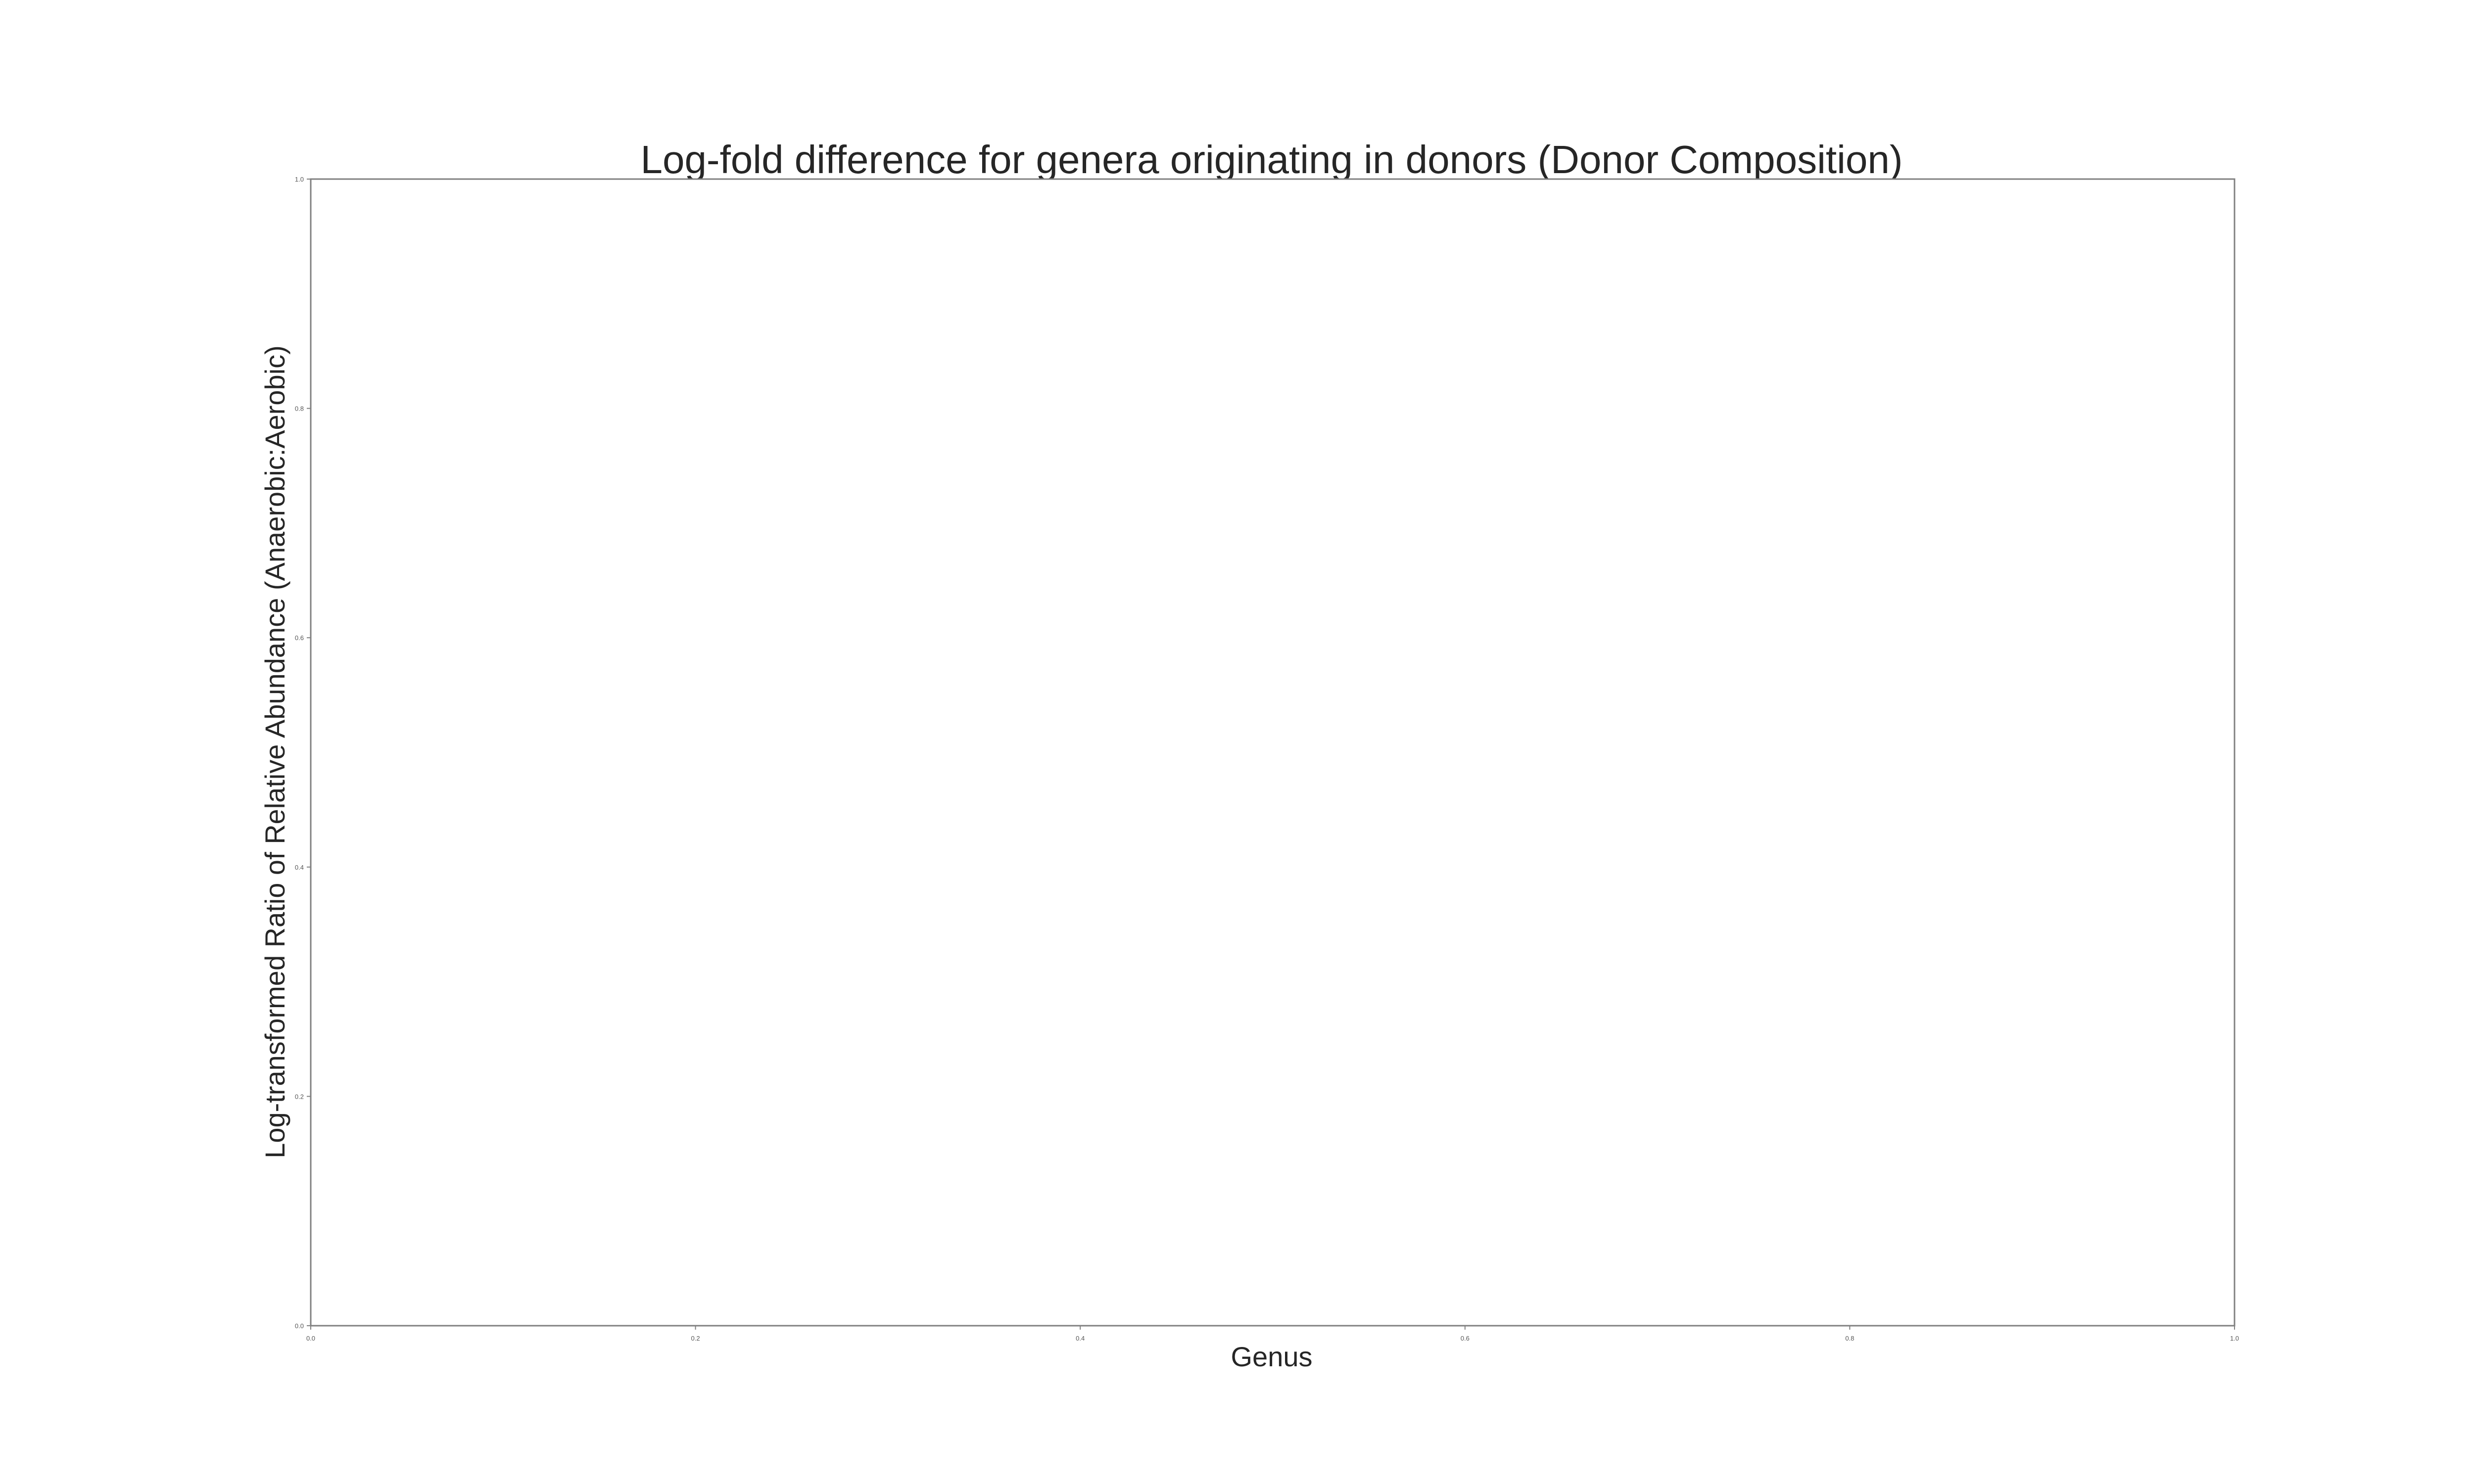 The image size is (2474, 1484). What do you see at coordinates (696, 1338) in the screenshot?
I see `x-tick-label: 0.2` at bounding box center [696, 1338].